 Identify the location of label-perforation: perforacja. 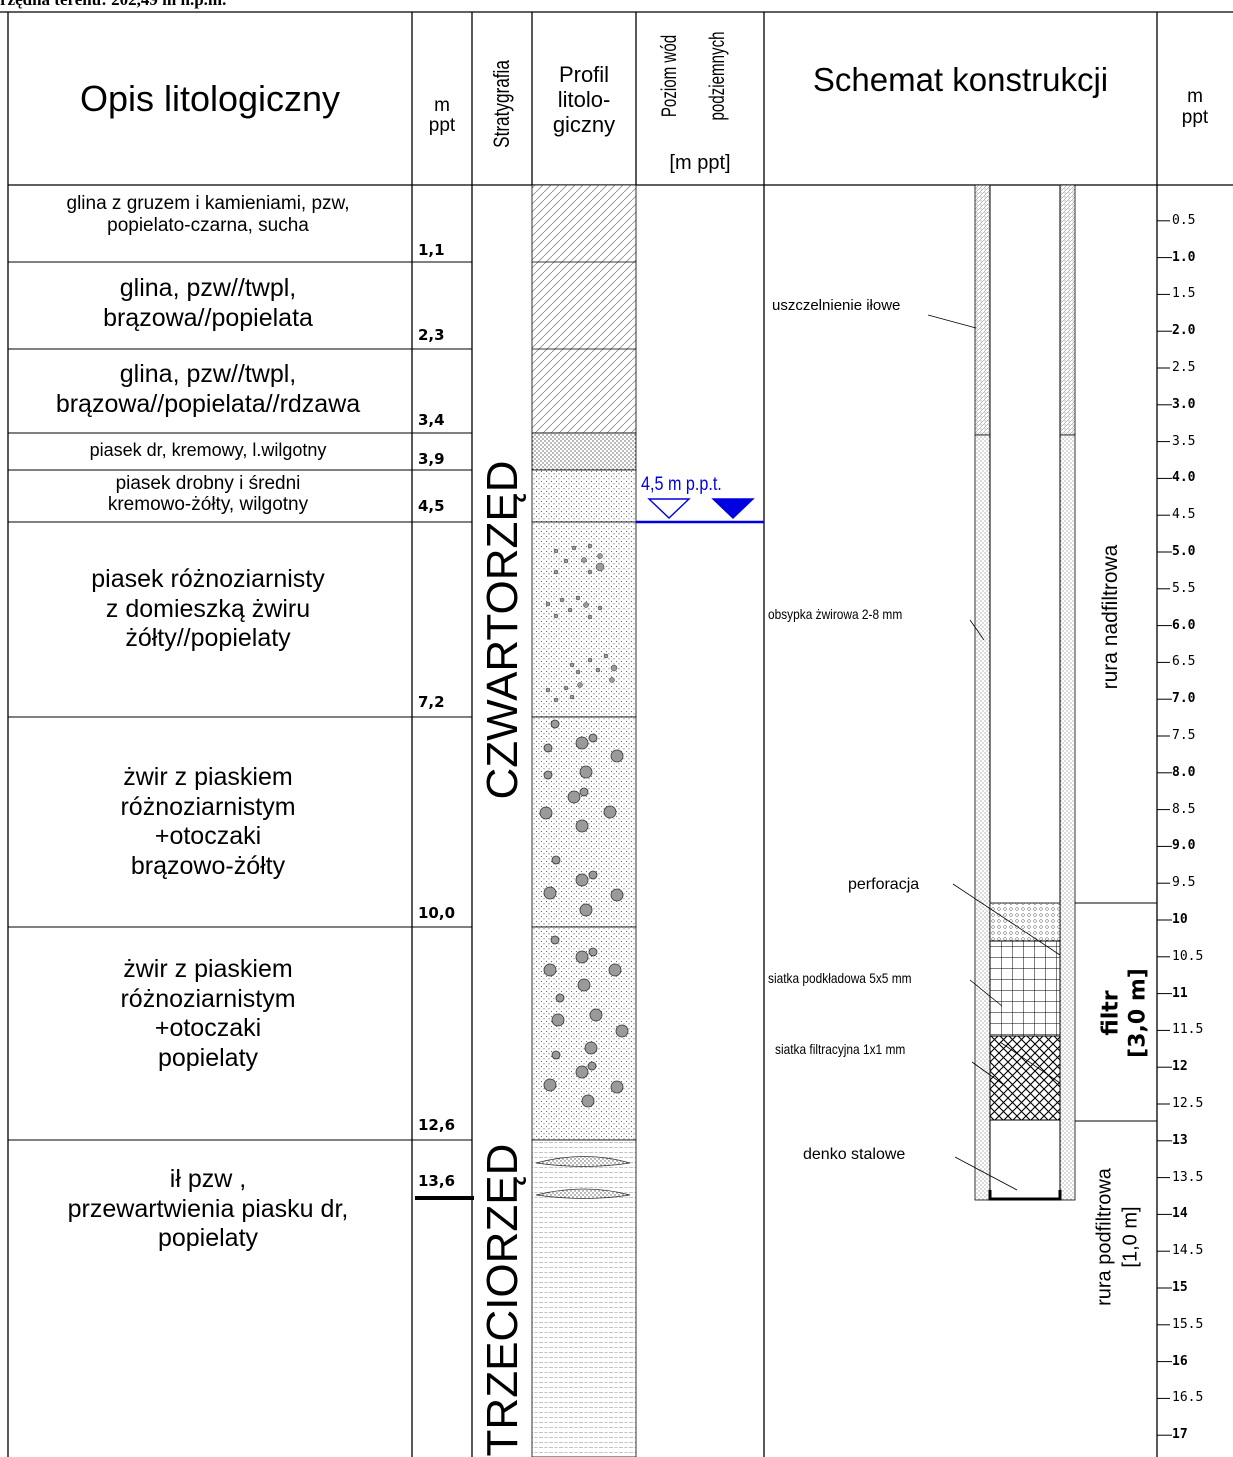
(884, 884).